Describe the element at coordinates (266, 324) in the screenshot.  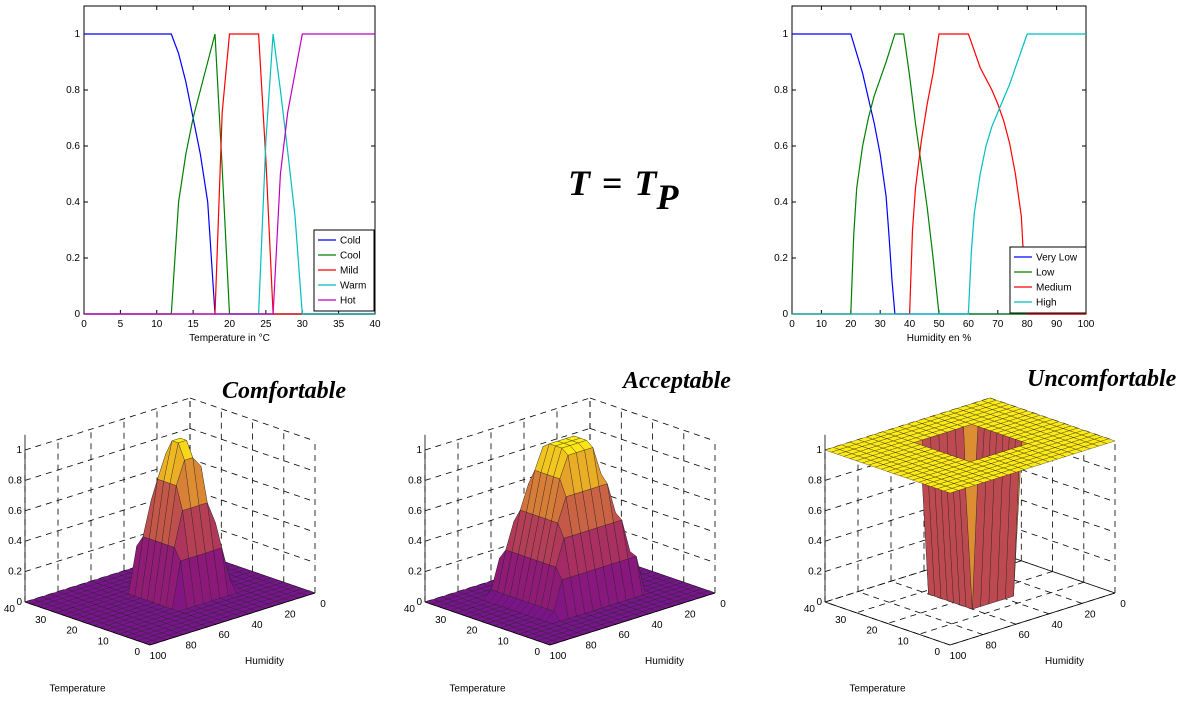
I see `x-tick-label: 25` at that location.